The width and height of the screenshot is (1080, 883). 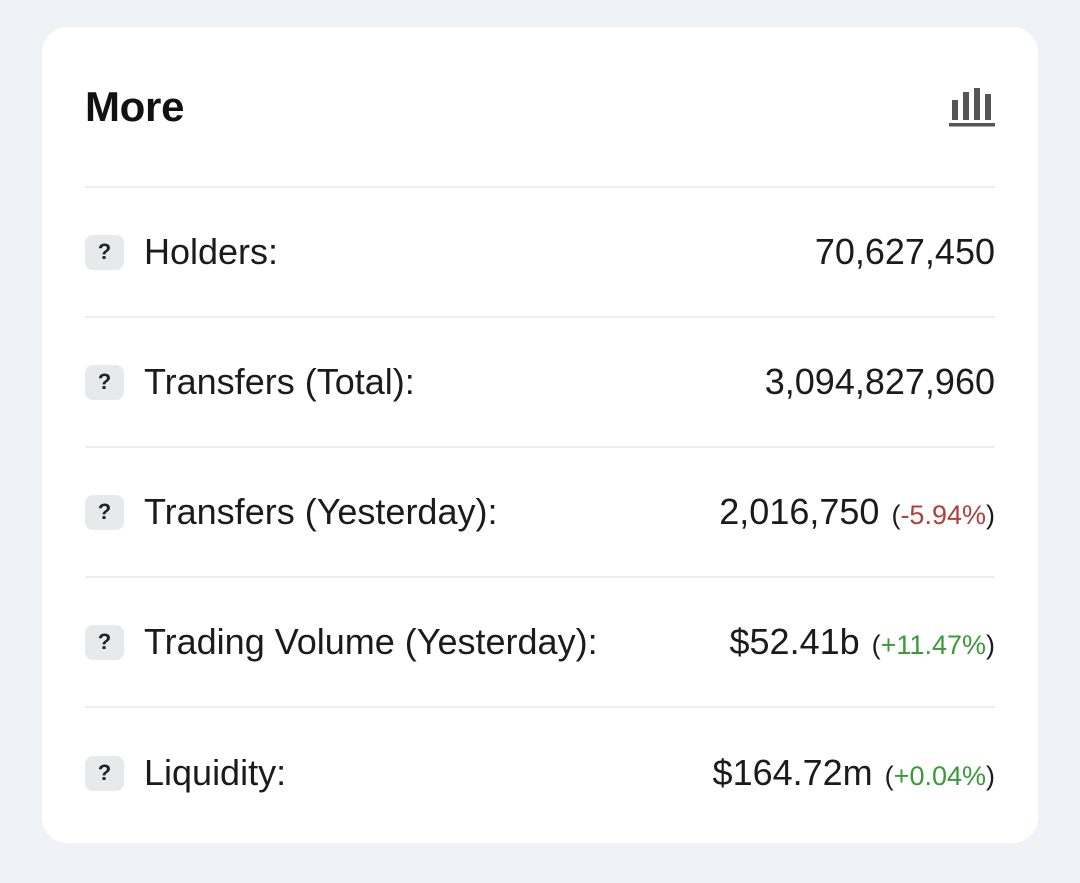 What do you see at coordinates (211, 251) in the screenshot?
I see `stat-label: Holders:` at bounding box center [211, 251].